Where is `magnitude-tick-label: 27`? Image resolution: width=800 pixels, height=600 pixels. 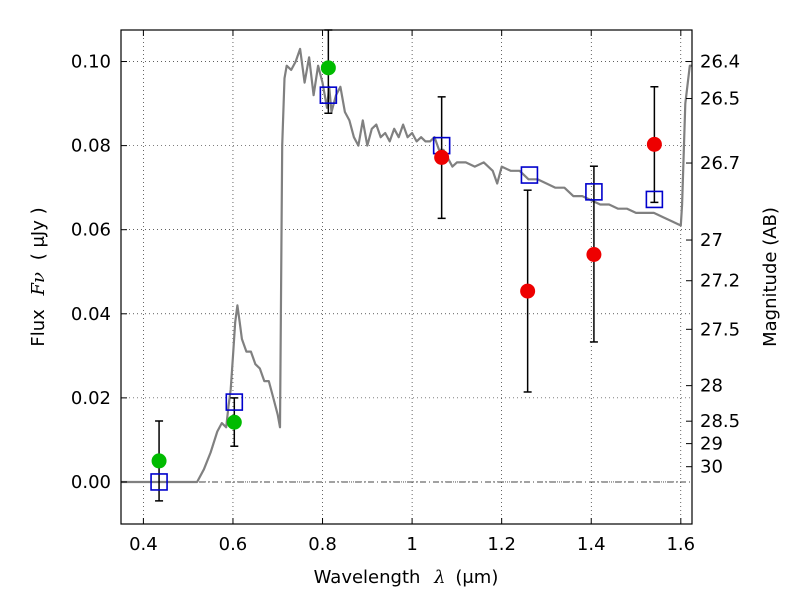
magnitude-tick-label: 27 is located at coordinates (711, 240).